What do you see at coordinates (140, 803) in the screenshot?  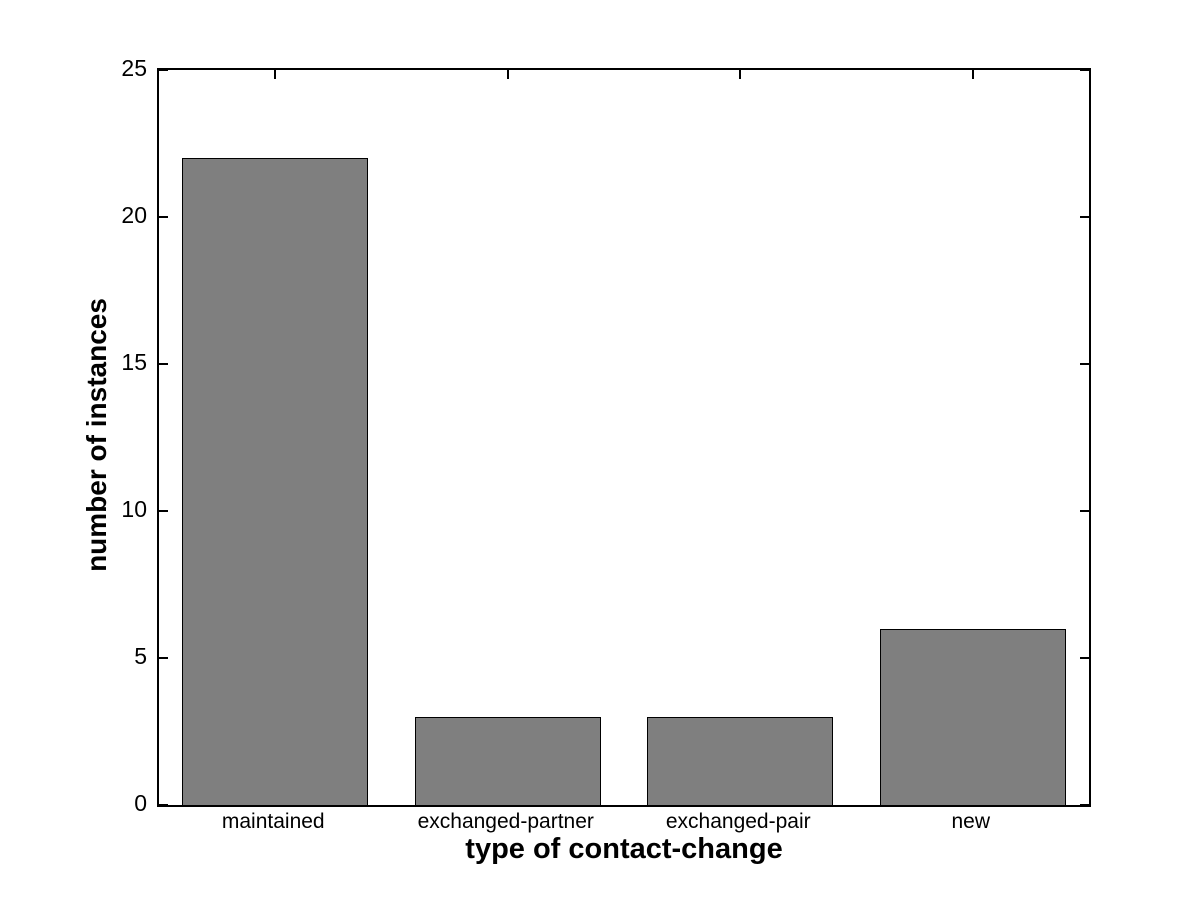 I see `y-tick-label: 0` at bounding box center [140, 803].